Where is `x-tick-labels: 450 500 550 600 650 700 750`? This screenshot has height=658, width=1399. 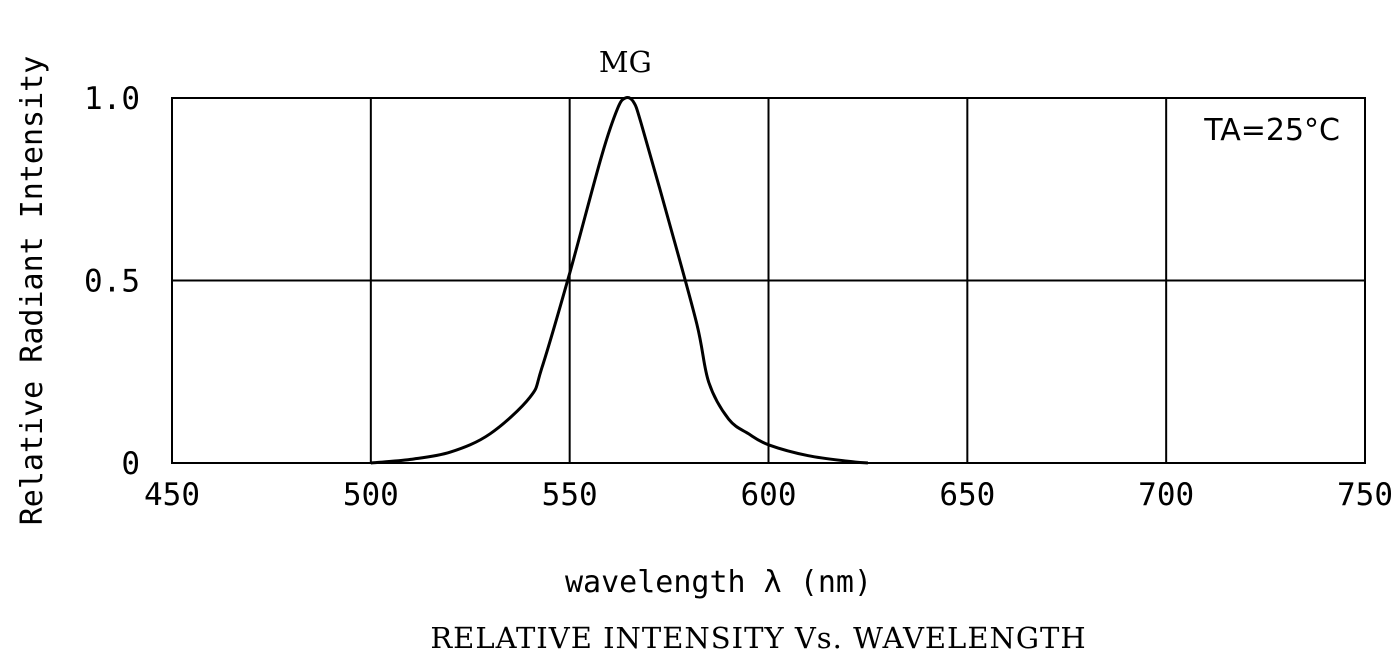
x-tick-labels: 450 500 550 600 650 700 750 is located at coordinates (768, 495).